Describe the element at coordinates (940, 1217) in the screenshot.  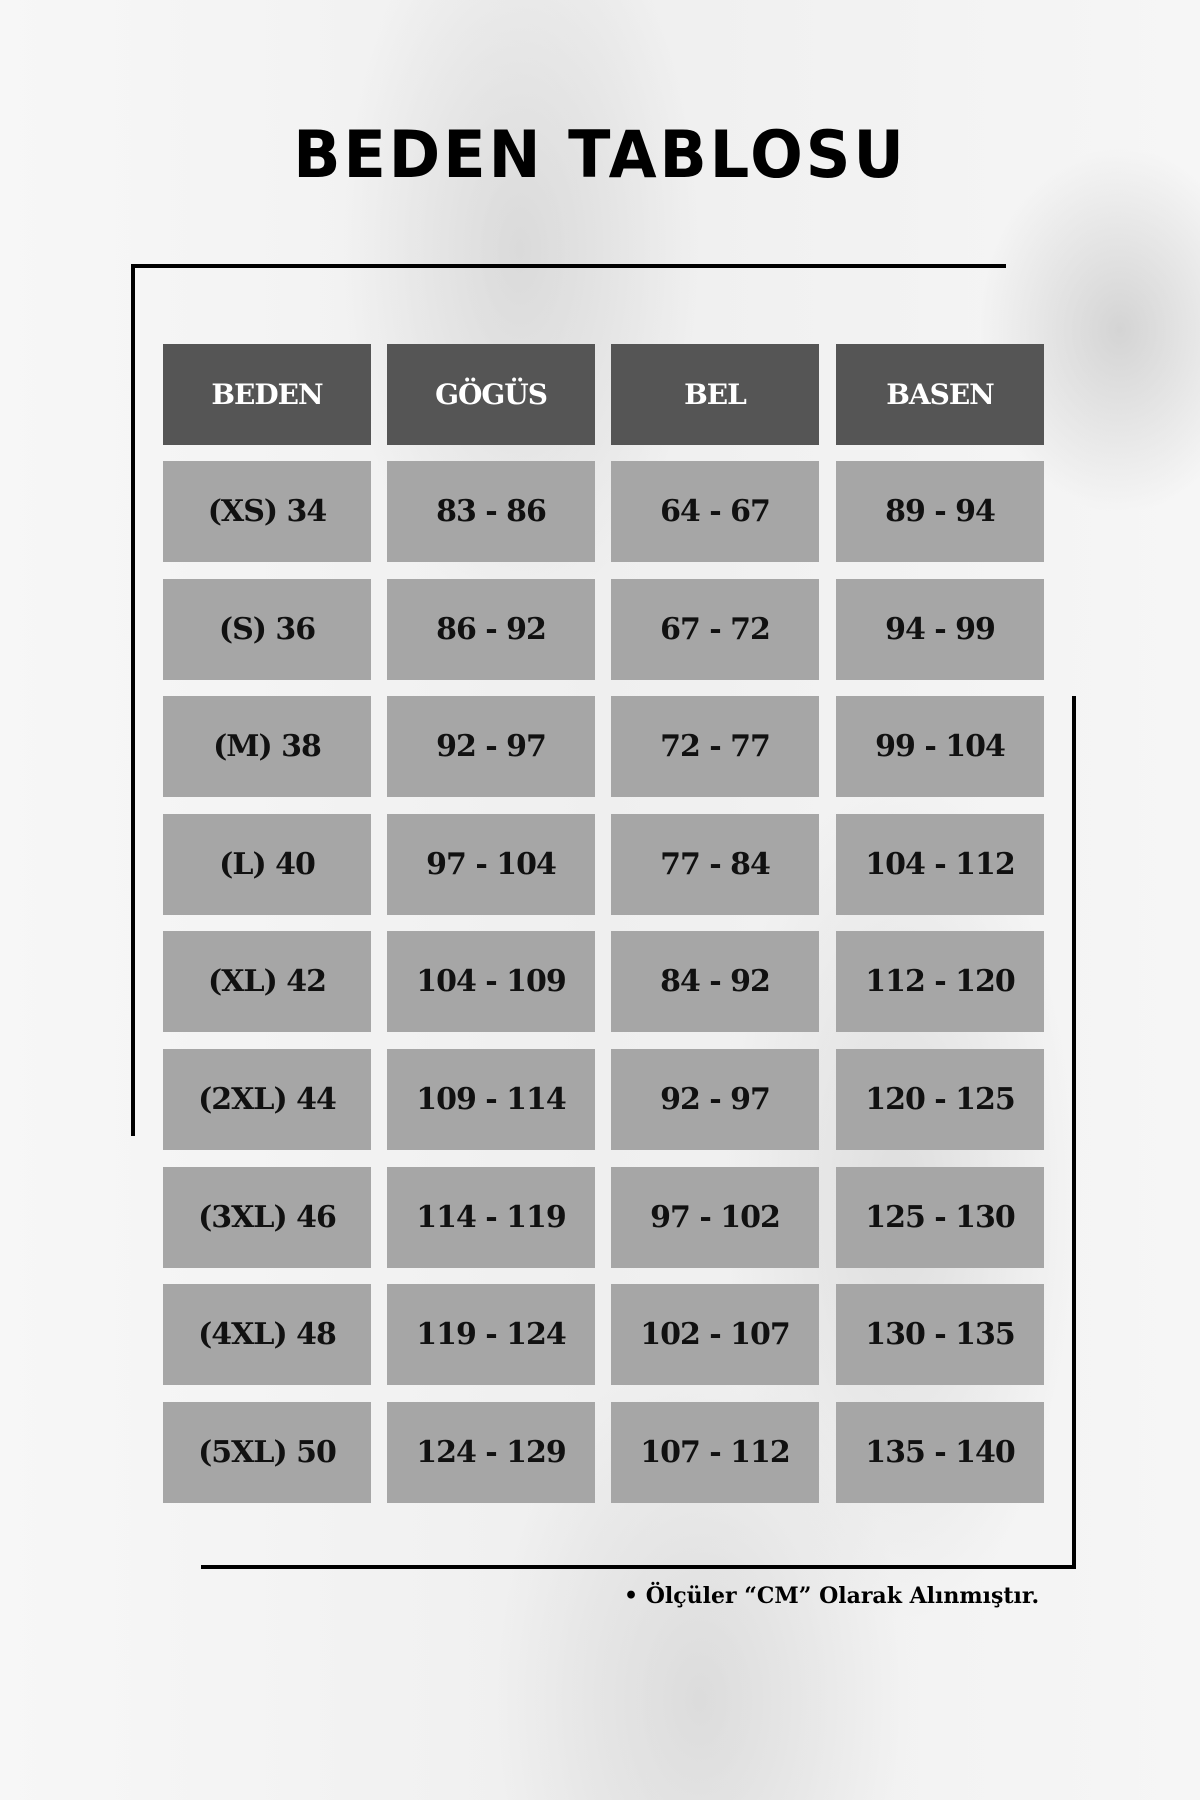
I see `table-cell: 125 - 130` at that location.